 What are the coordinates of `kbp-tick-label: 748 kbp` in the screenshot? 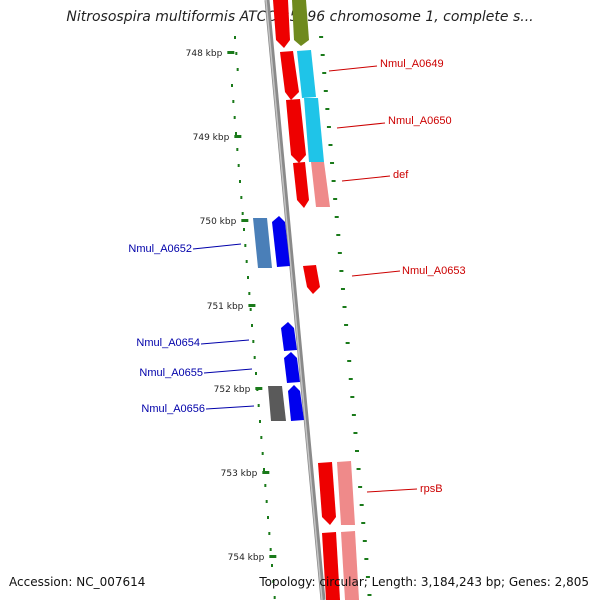 It's located at (204, 54).